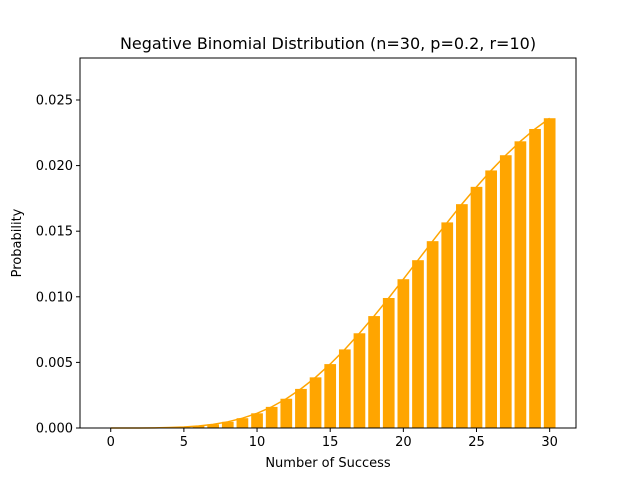  Describe the element at coordinates (58, 265) in the screenshot. I see `y-axis-ticks: 0.000 0.005 0.010 0.015 0.020 0.025` at that location.